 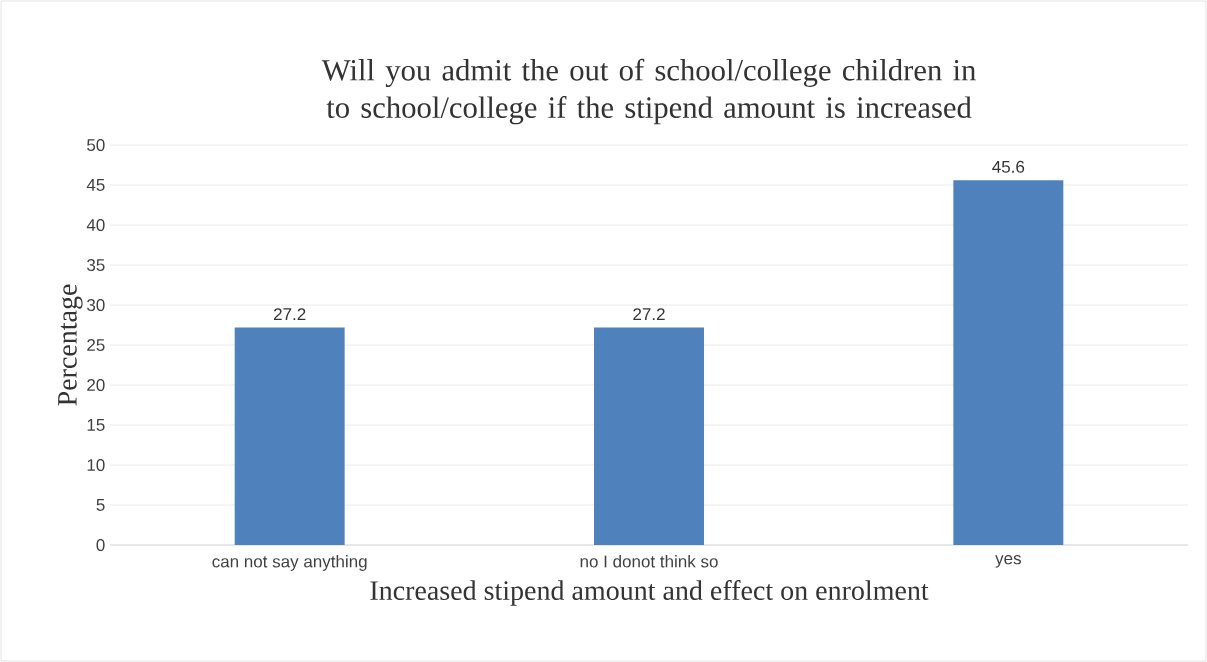 What do you see at coordinates (648, 91) in the screenshot?
I see `chart-title: Will you admit the out of school/college children in to school/college if the stipend amount is increased` at bounding box center [648, 91].